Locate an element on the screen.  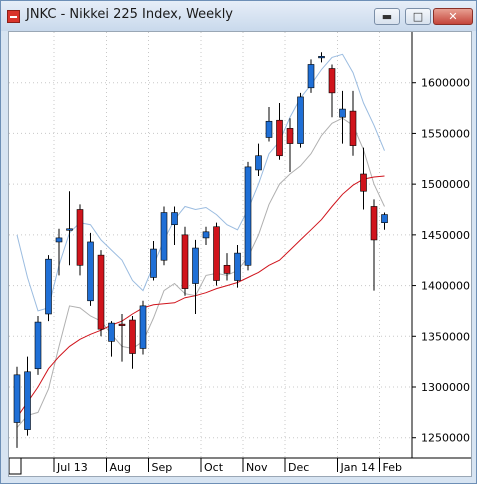
x-tick-label: Feb is located at coordinates (392, 467).